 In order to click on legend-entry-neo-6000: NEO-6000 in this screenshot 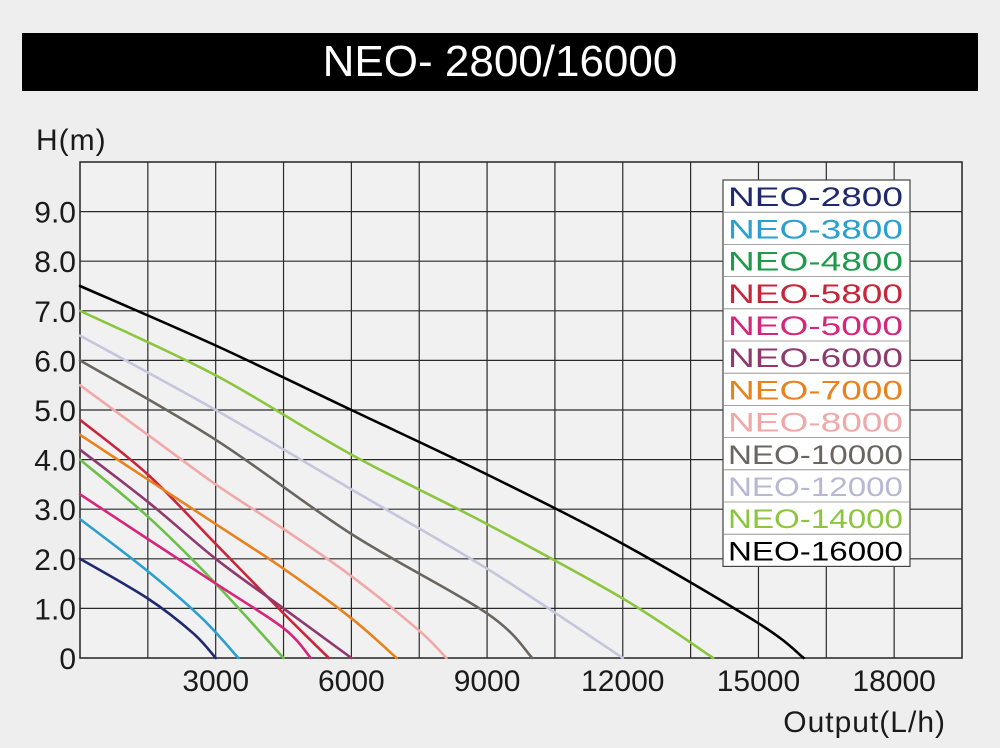, I will do `click(815, 358)`.